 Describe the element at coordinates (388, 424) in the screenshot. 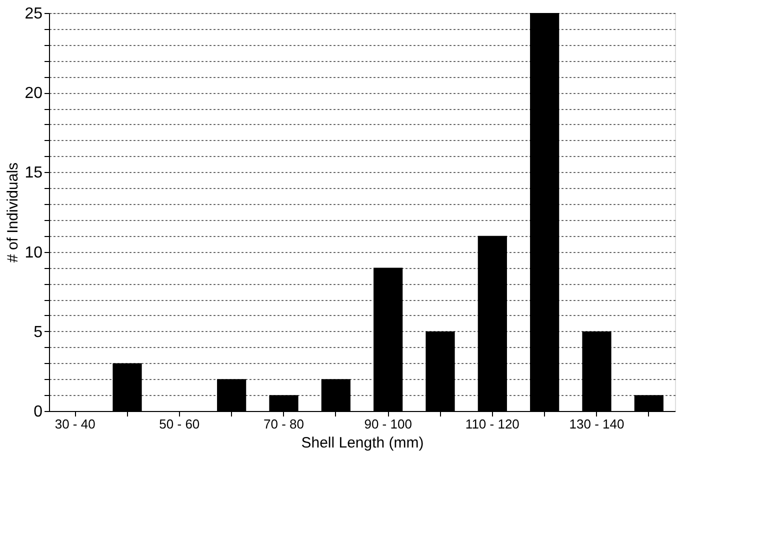

I see `x-tick-label: 90 - 100` at that location.